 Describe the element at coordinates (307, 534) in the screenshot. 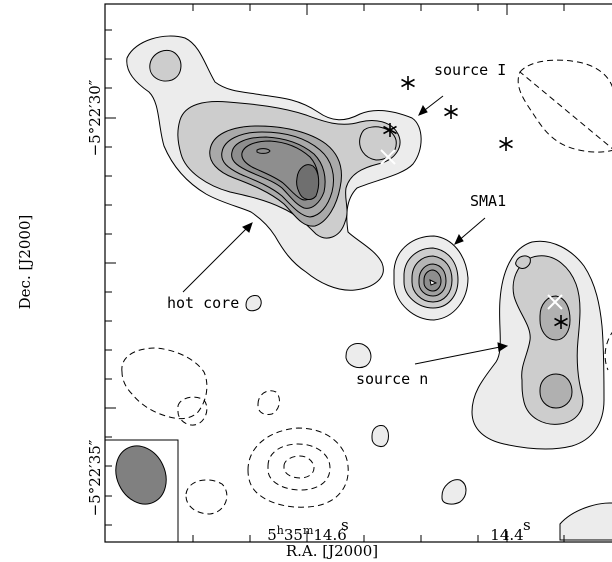

I see `x-tick-label-14-6: 5h35m14.6` at that location.